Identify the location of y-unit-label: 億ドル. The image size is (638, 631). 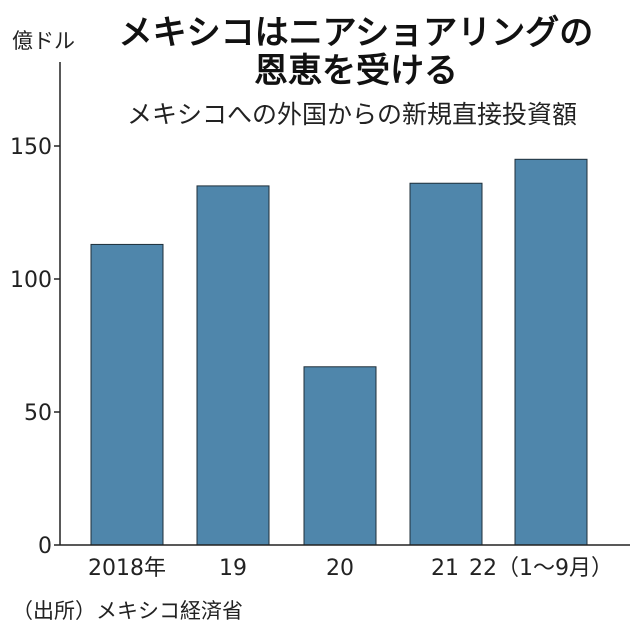
(43, 41).